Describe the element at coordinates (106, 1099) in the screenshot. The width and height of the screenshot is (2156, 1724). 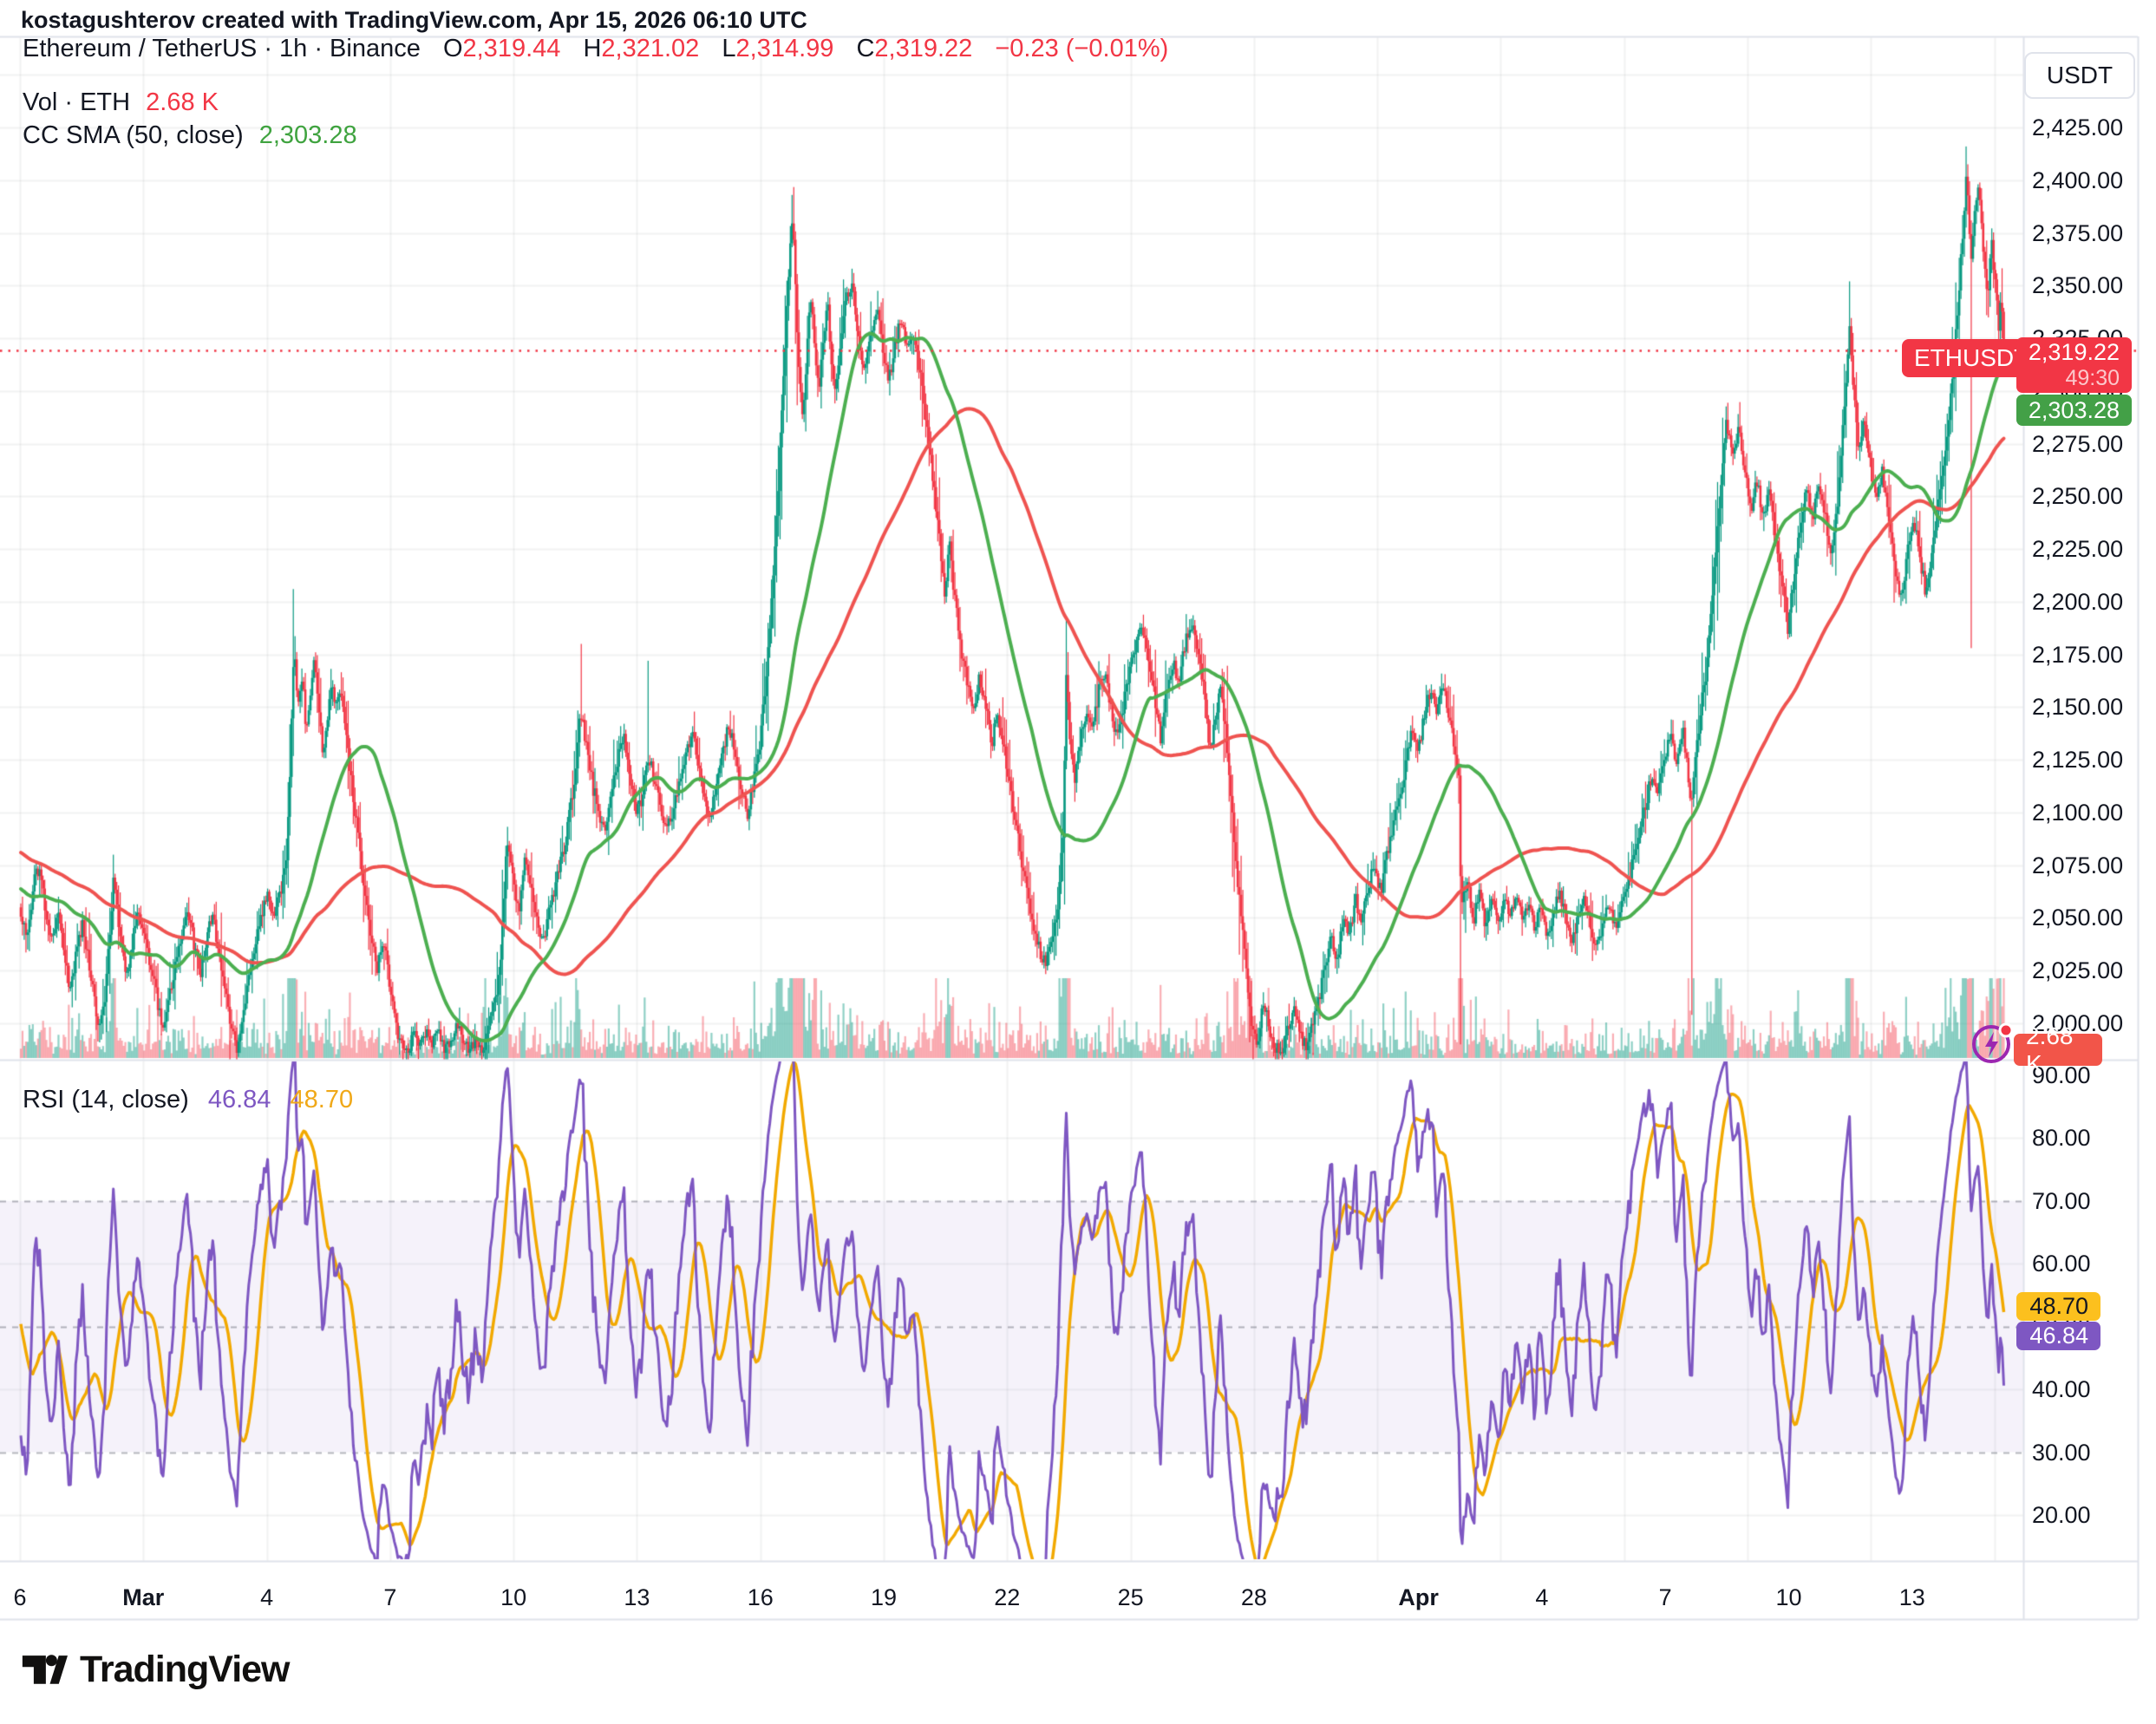
I see `rsi-label: RSI (14, close)` at that location.